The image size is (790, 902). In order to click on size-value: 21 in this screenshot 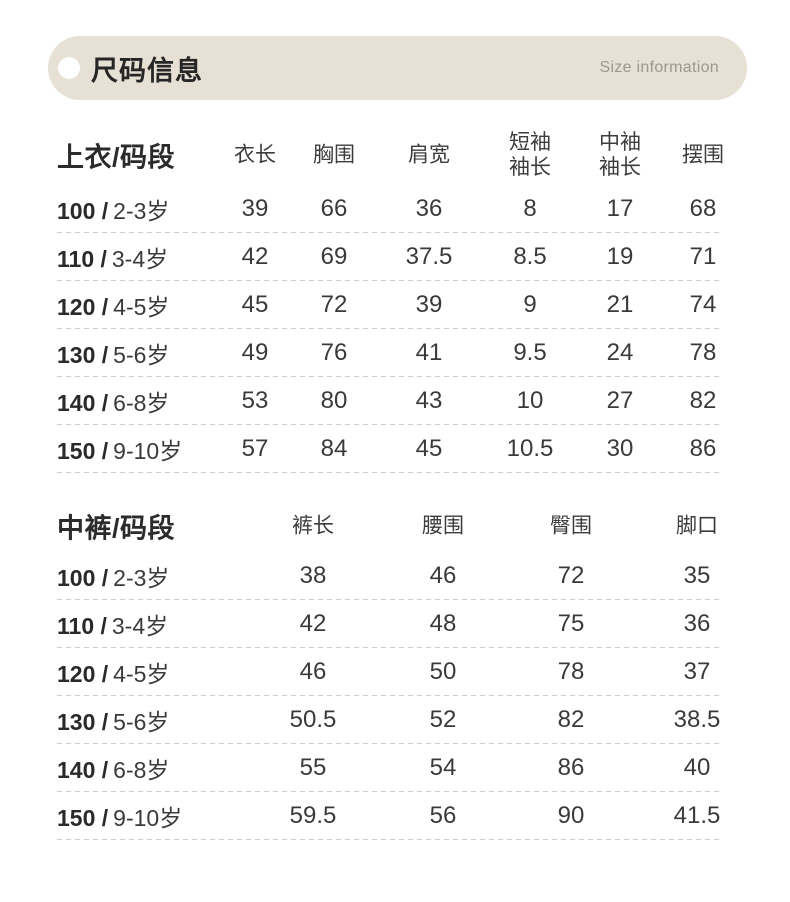, I will do `click(620, 304)`.